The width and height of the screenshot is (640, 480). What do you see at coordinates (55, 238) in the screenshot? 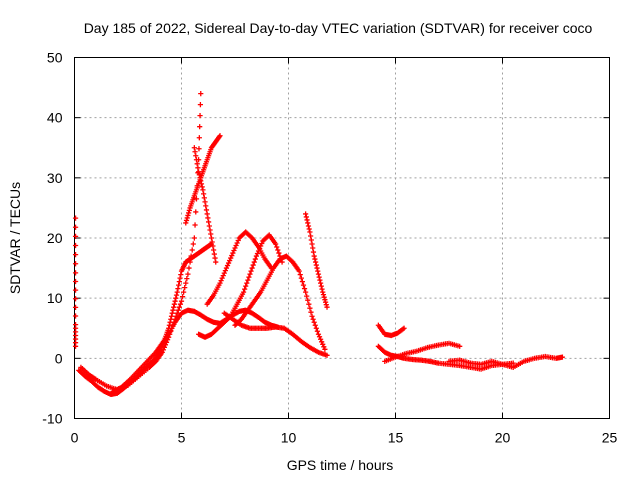
I see `y-tick-label: 20` at bounding box center [55, 238].